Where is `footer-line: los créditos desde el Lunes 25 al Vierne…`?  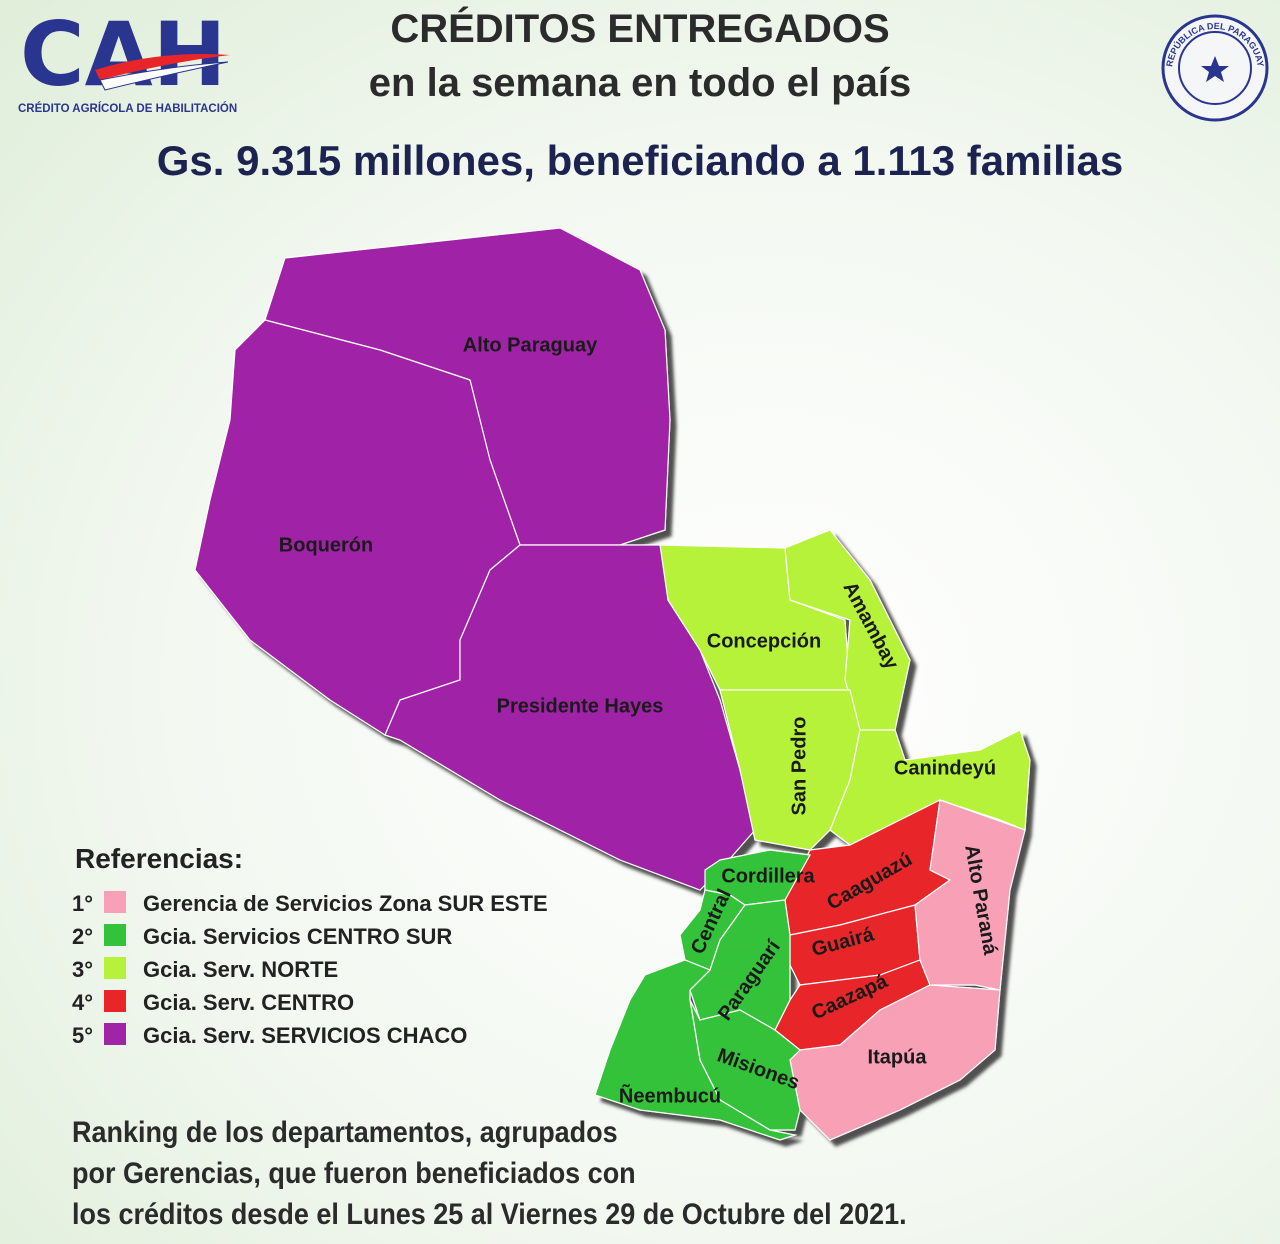
footer-line: los créditos desde el Lunes 25 al Vierne… is located at coordinates (489, 1215).